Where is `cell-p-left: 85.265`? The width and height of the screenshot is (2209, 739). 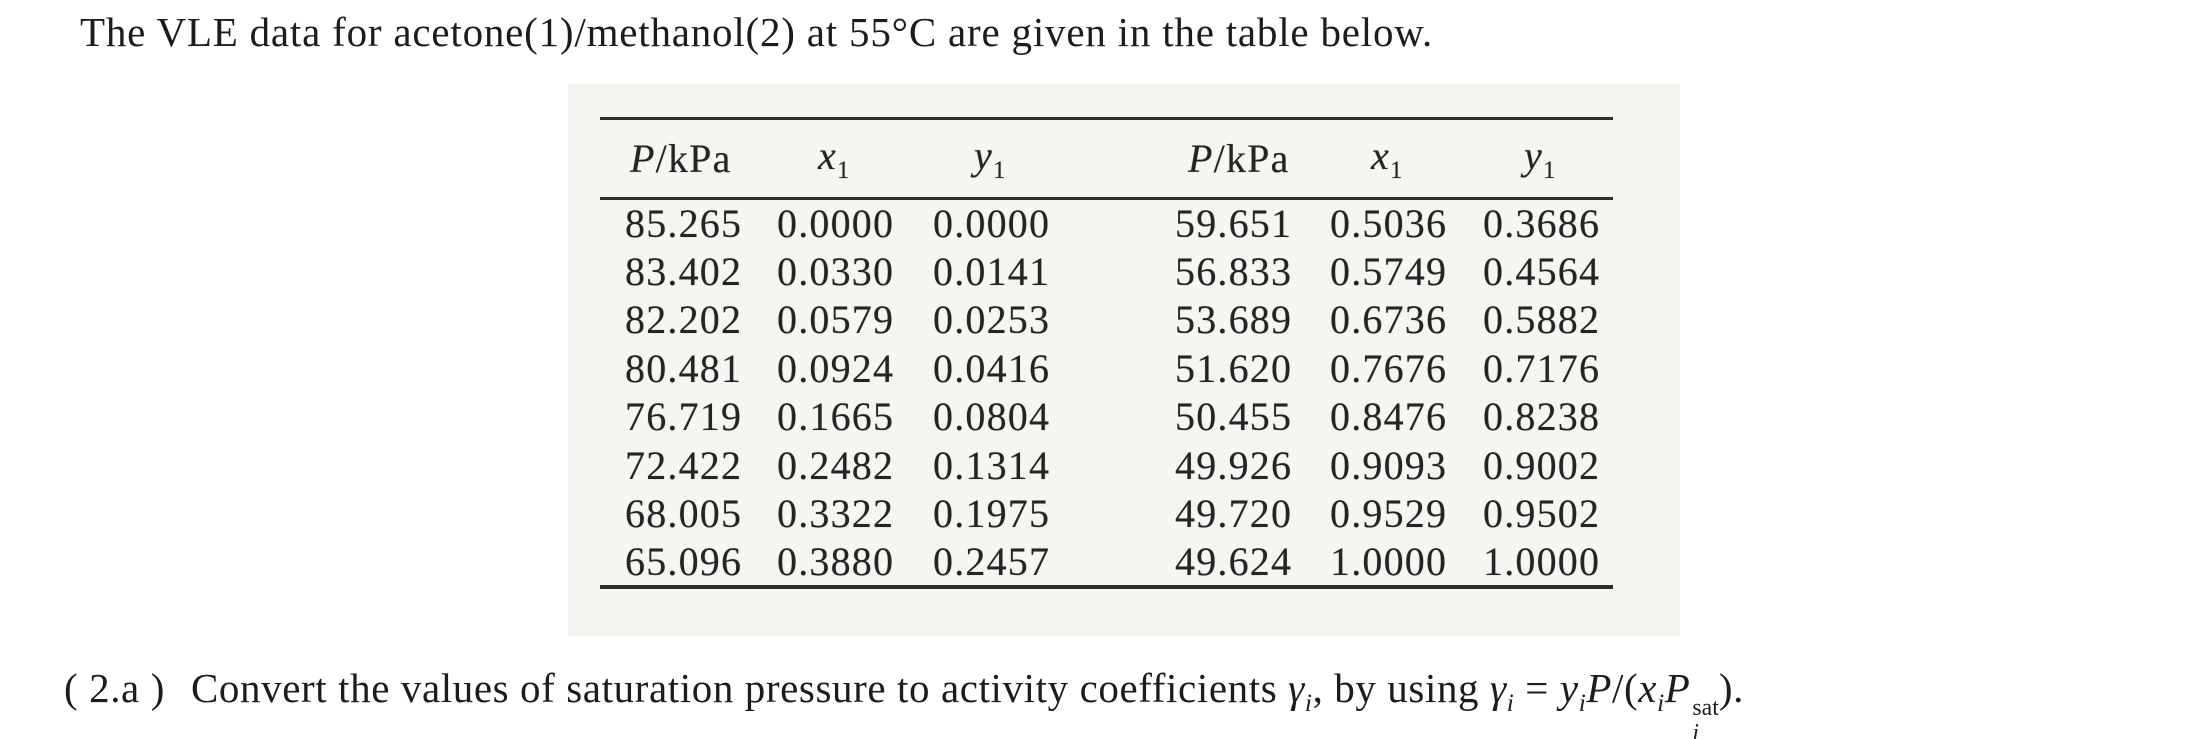 cell-p-left: 85.265 is located at coordinates (684, 223).